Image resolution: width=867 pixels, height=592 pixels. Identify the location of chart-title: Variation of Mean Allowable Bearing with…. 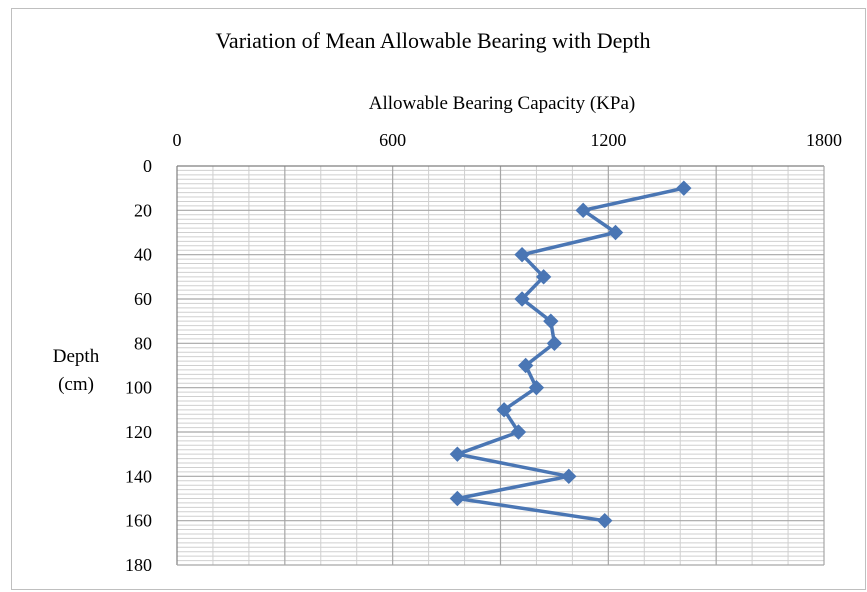
(432, 40).